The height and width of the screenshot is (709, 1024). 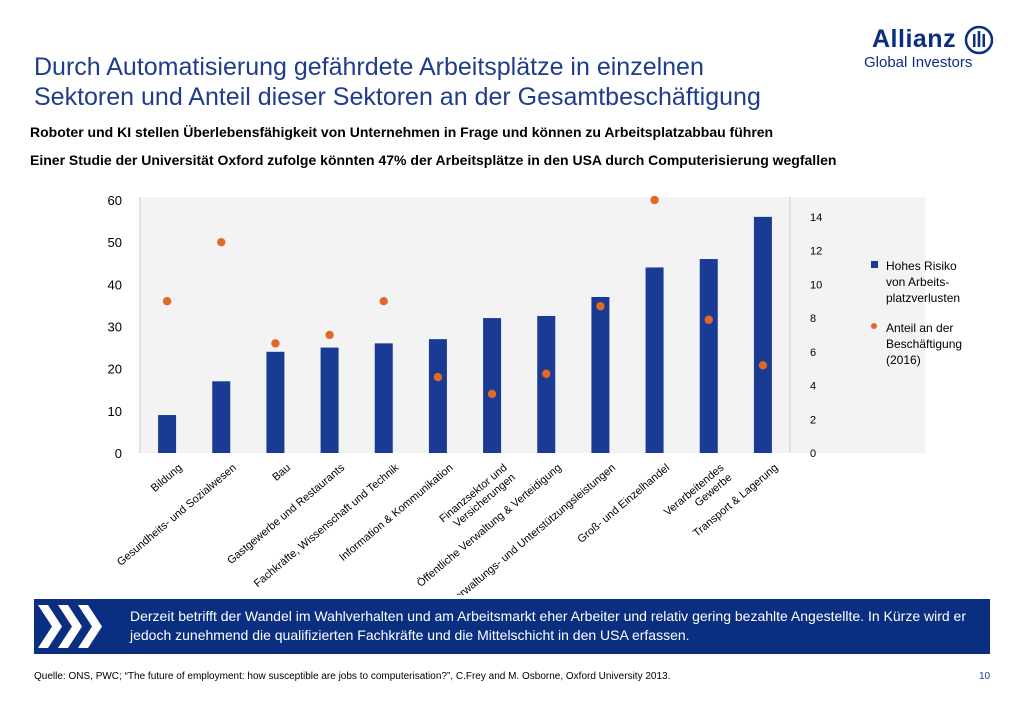 I want to click on left-axis-tick-label: 0, so click(x=118, y=453).